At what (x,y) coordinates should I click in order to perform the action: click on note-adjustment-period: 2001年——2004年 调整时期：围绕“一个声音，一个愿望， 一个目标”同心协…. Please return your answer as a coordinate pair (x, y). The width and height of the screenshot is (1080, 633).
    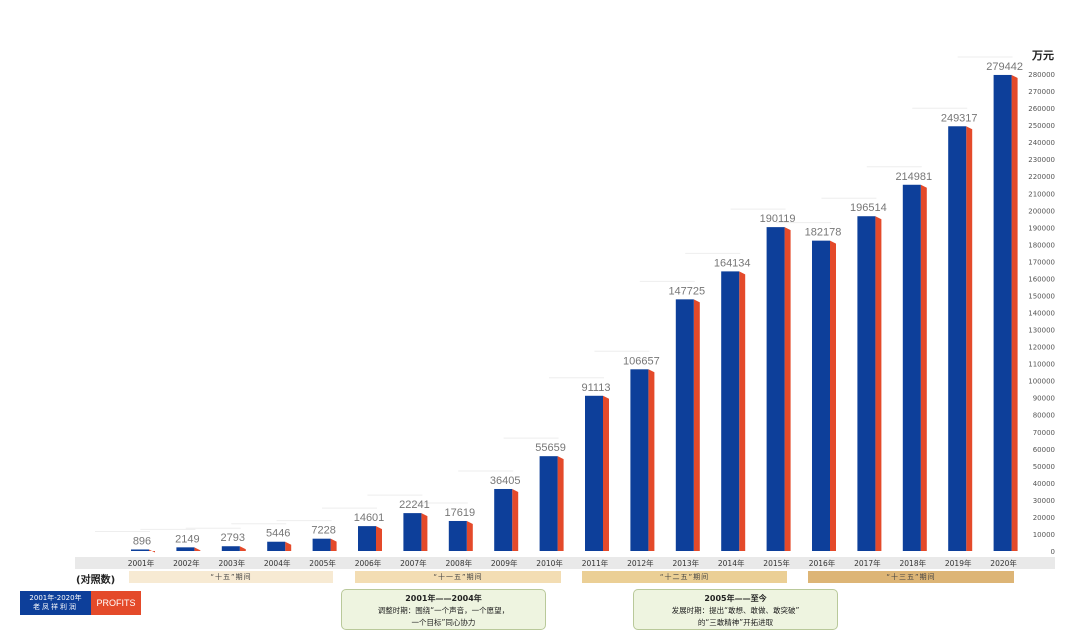
    Looking at the image, I should click on (443, 609).